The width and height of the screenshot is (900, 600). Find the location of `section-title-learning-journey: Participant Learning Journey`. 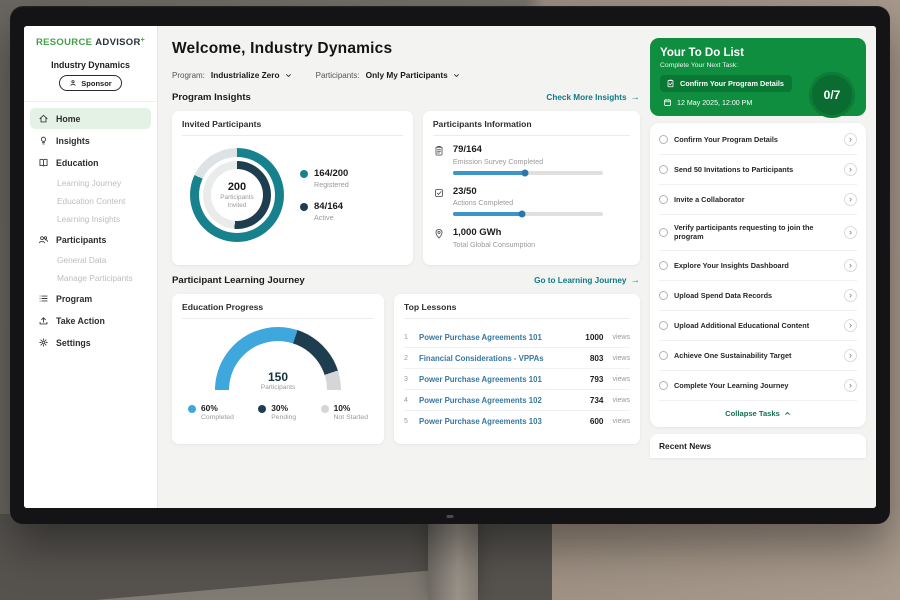

section-title-learning-journey: Participant Learning Journey is located at coordinates (238, 280).